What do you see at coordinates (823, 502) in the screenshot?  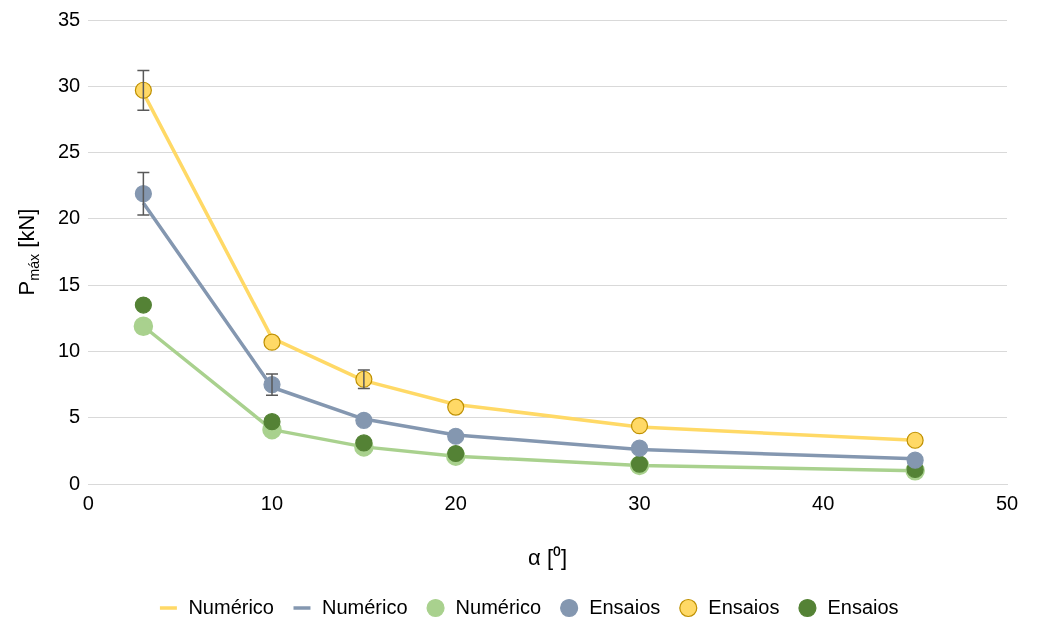 I see `x-tick-label: 40` at bounding box center [823, 502].